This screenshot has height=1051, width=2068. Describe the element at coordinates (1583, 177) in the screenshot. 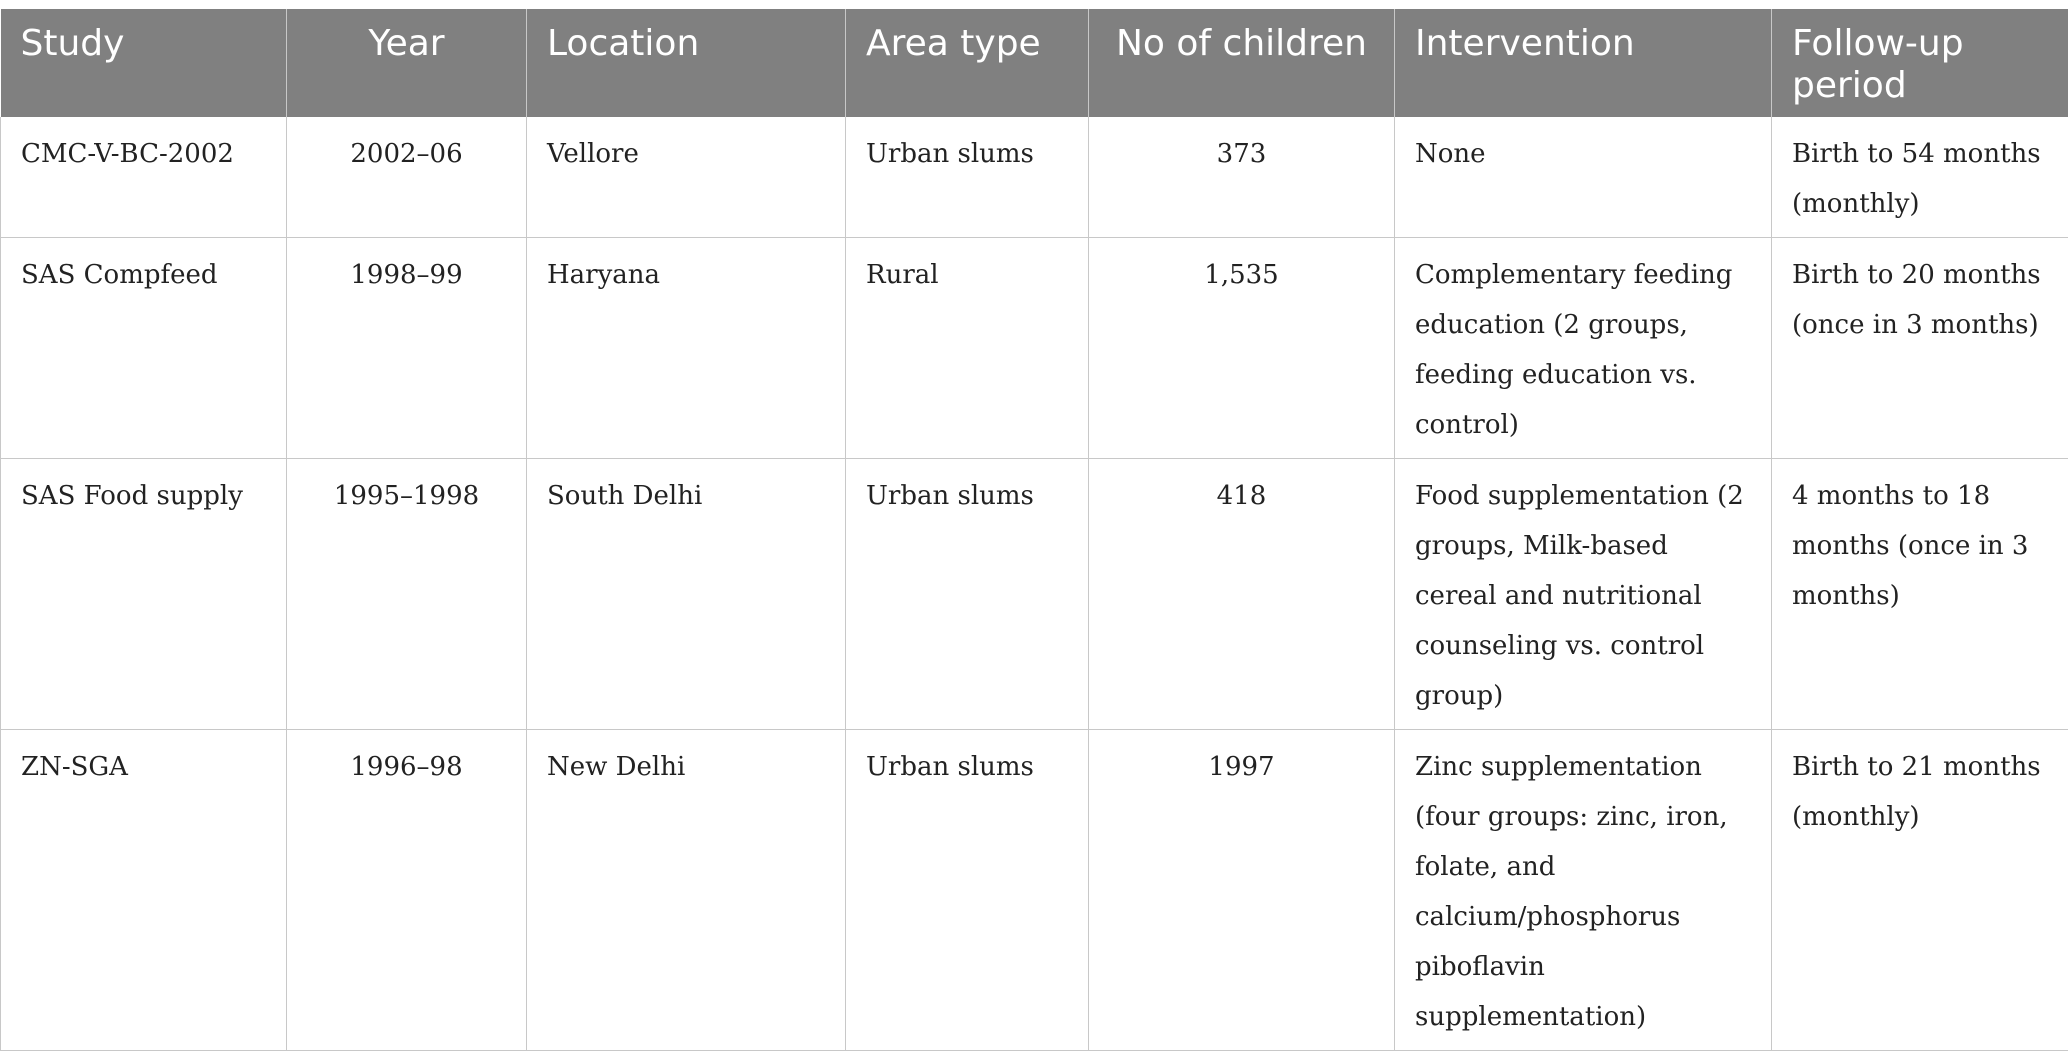

I see `cell-intervention: None` at that location.